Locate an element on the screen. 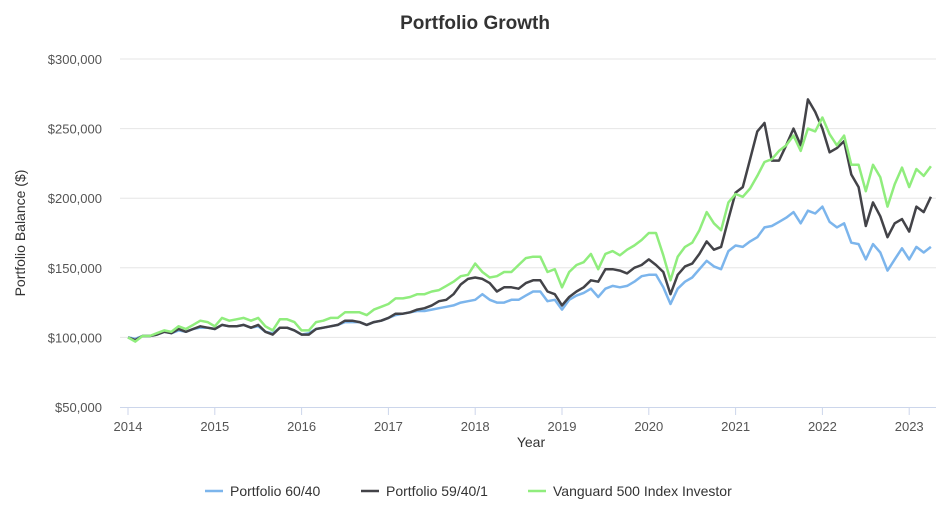 The width and height of the screenshot is (951, 531). x-tick-label: 2020 is located at coordinates (648, 426).